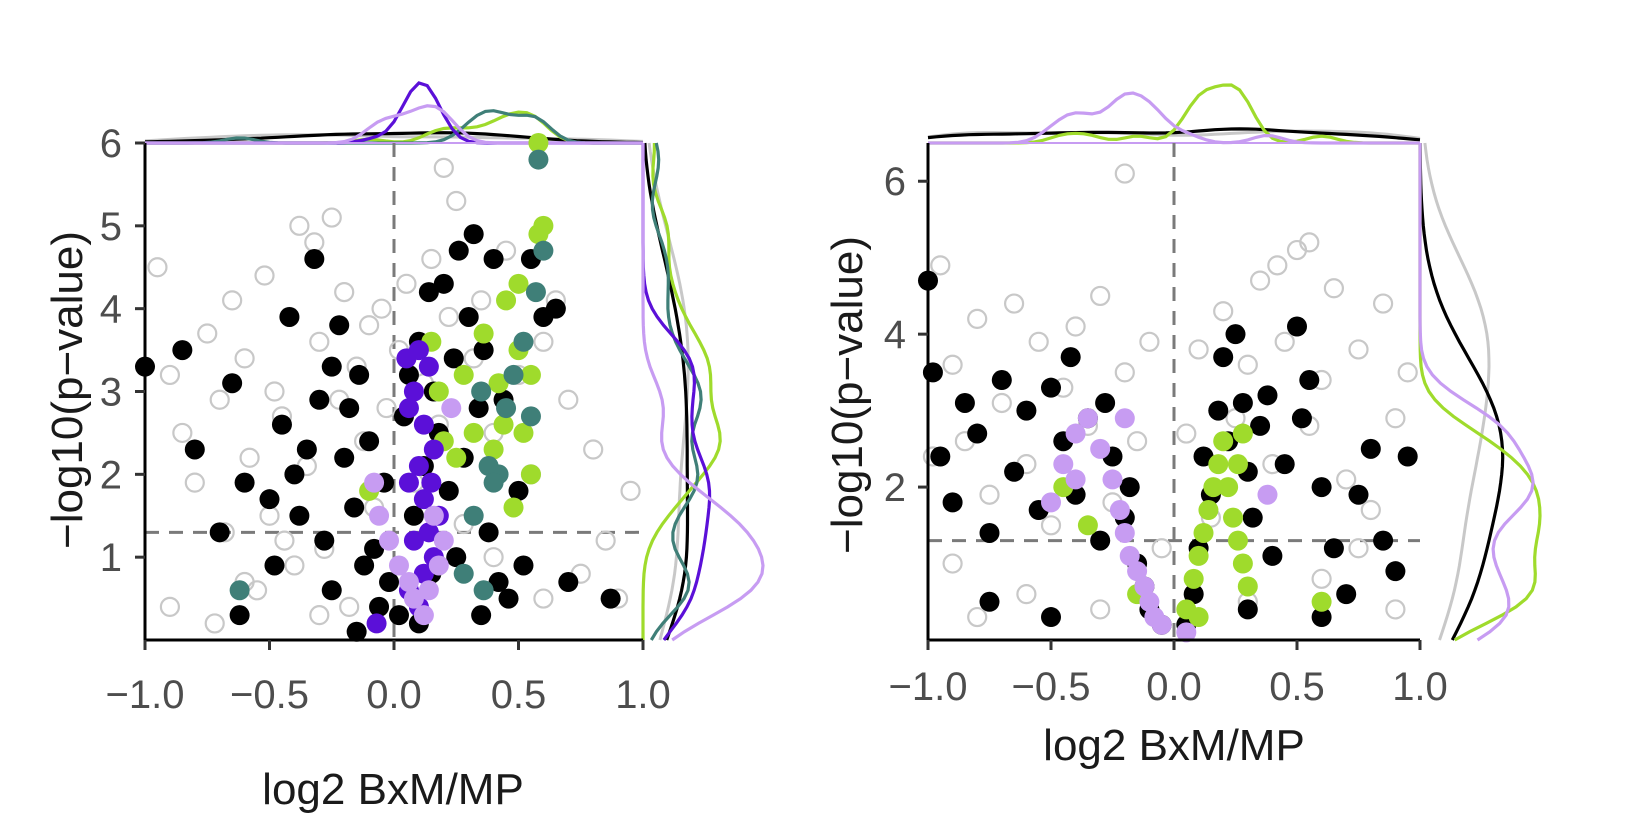 This screenshot has height=822, width=1650. I want to click on y-tick-label: 6, so click(895, 182).